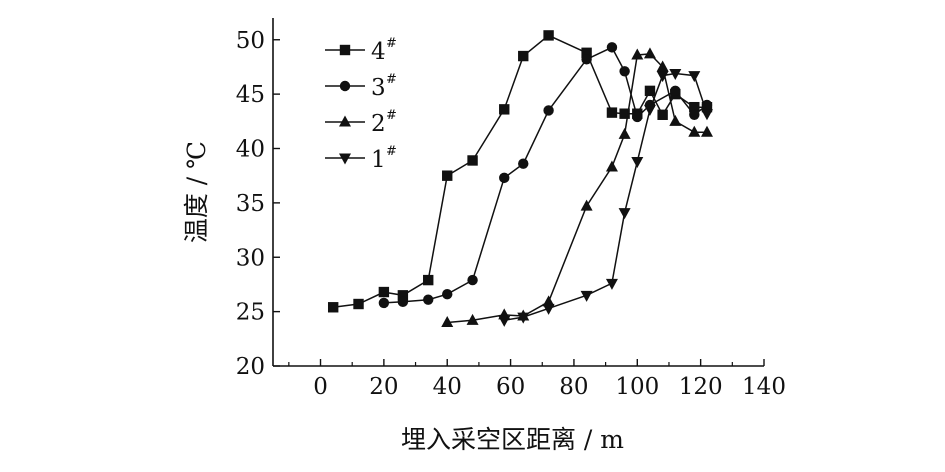 This screenshot has height=472, width=945. Describe the element at coordinates (250, 204) in the screenshot. I see `y-tick-label: 35` at that location.